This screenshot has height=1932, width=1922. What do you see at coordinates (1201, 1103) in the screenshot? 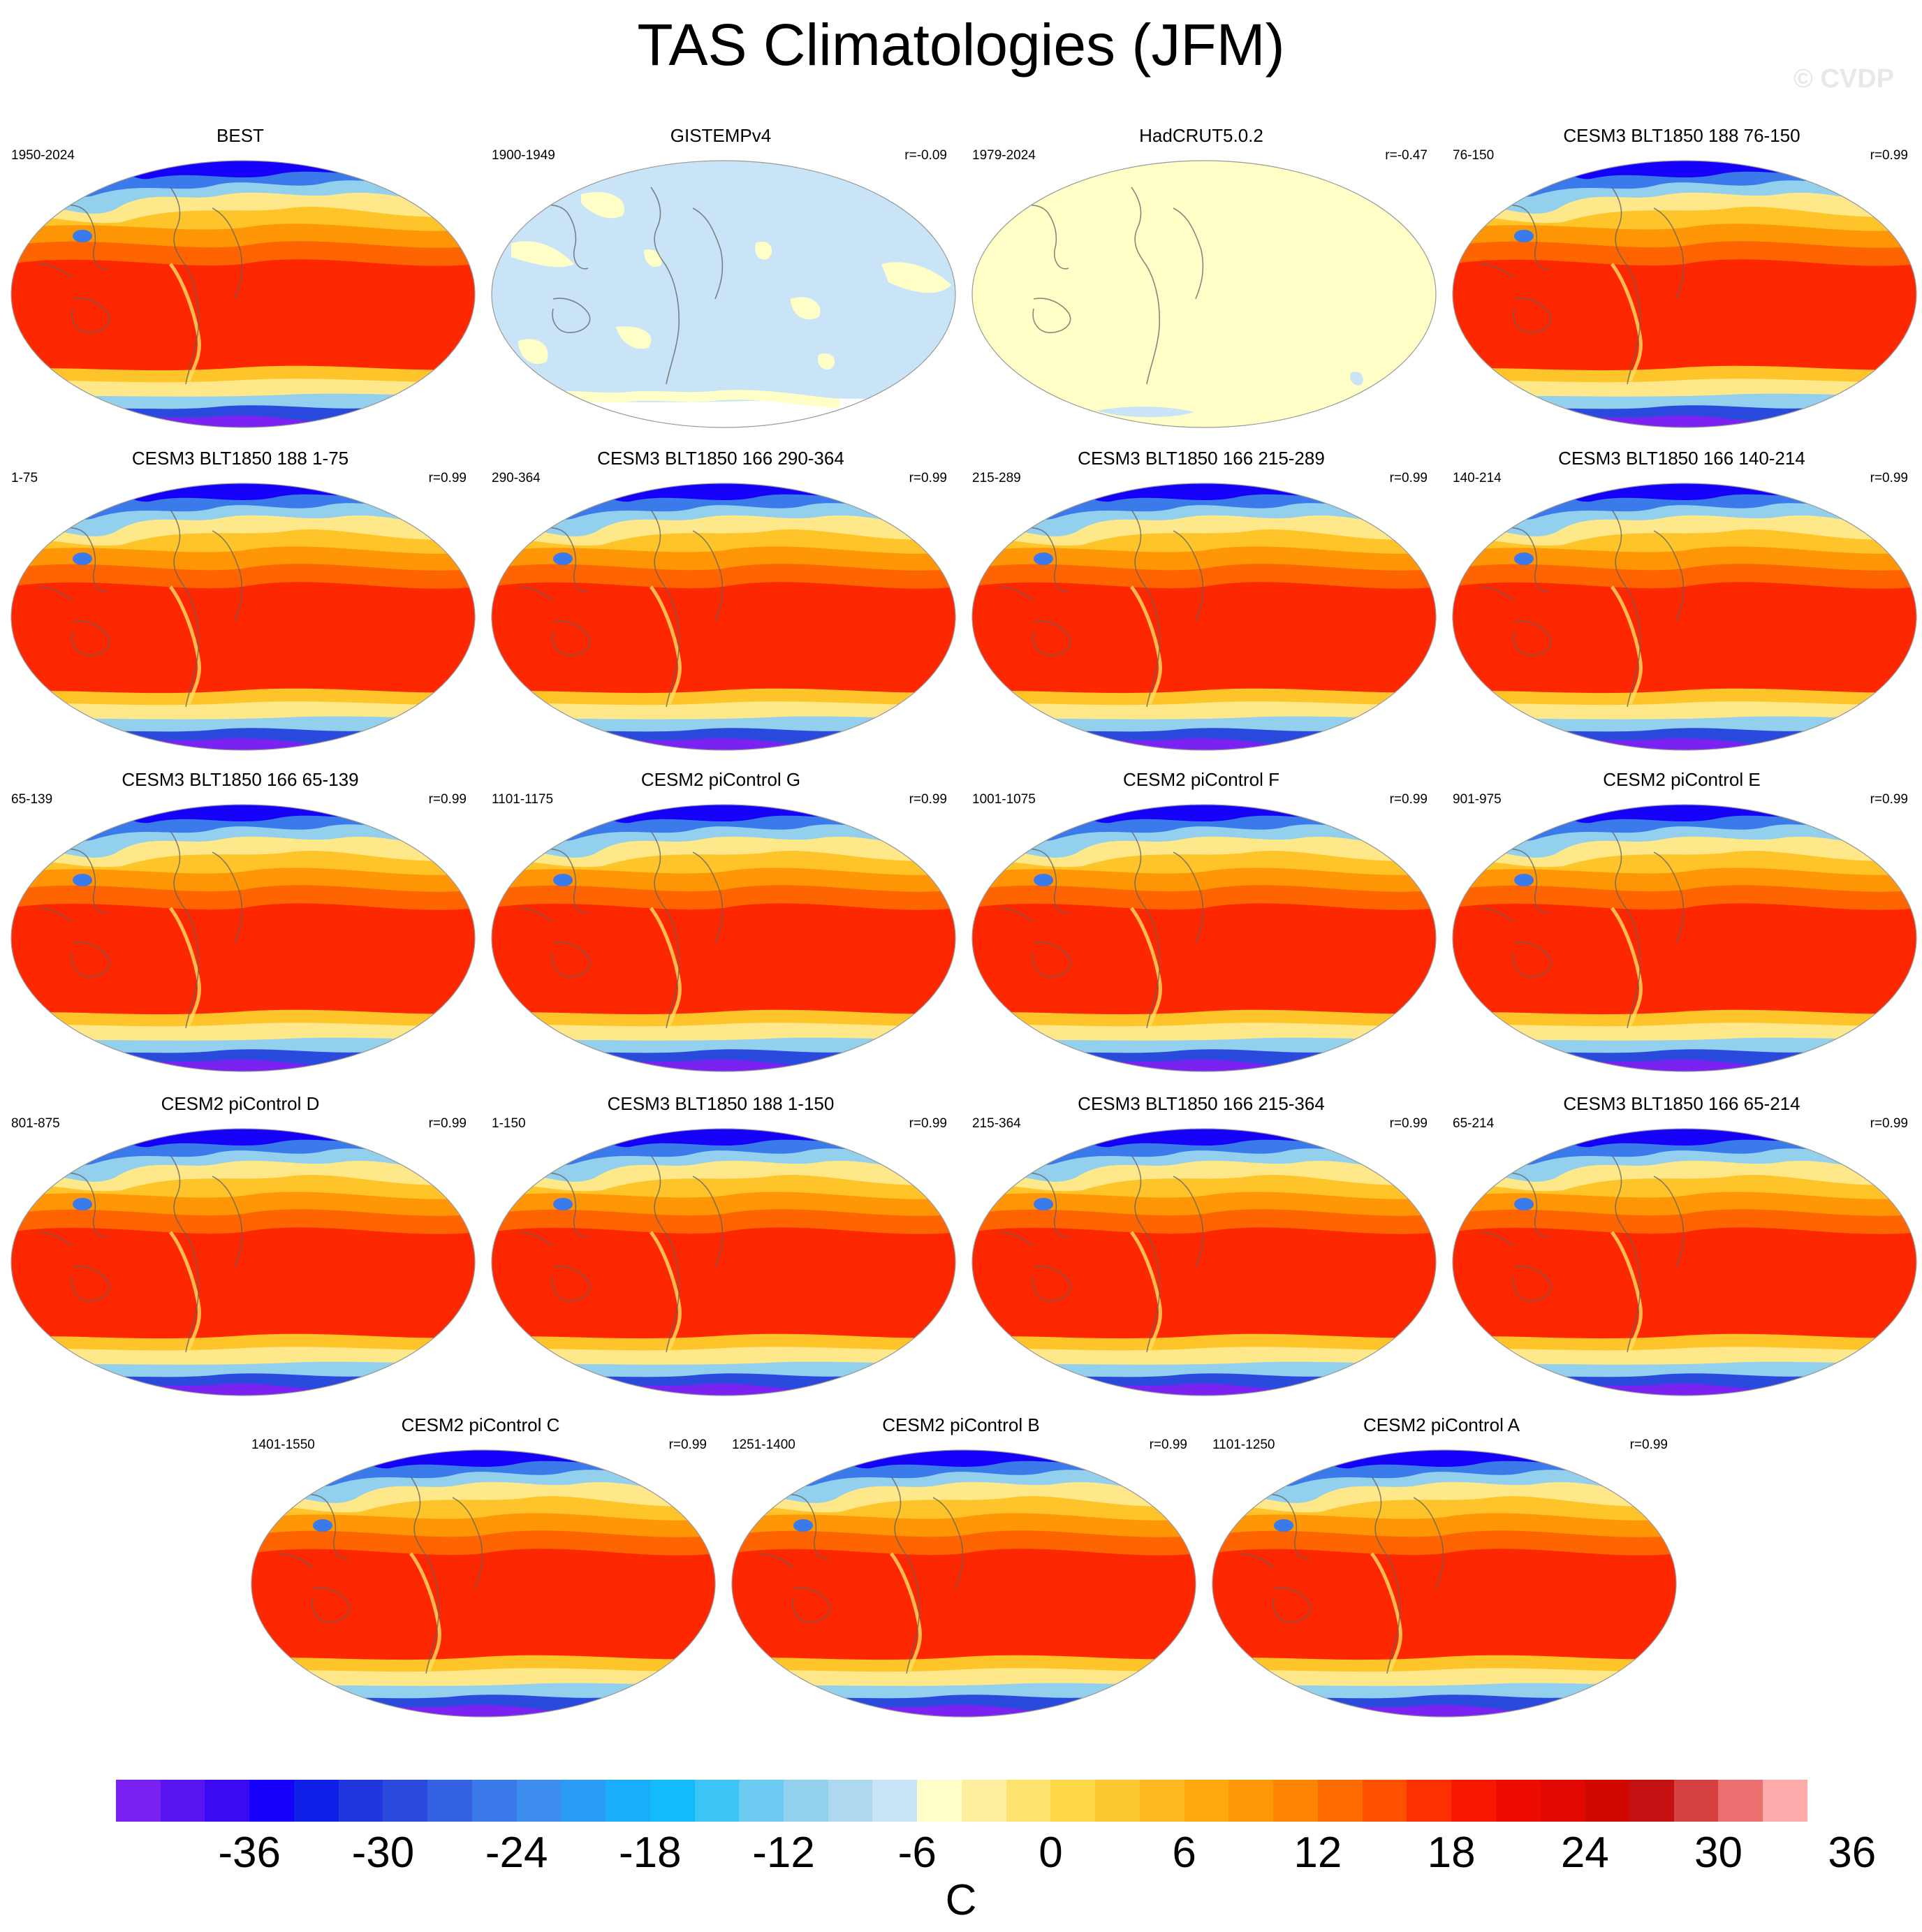
I see `panel-title: CESM3 BLT1850 166 215-364` at bounding box center [1201, 1103].